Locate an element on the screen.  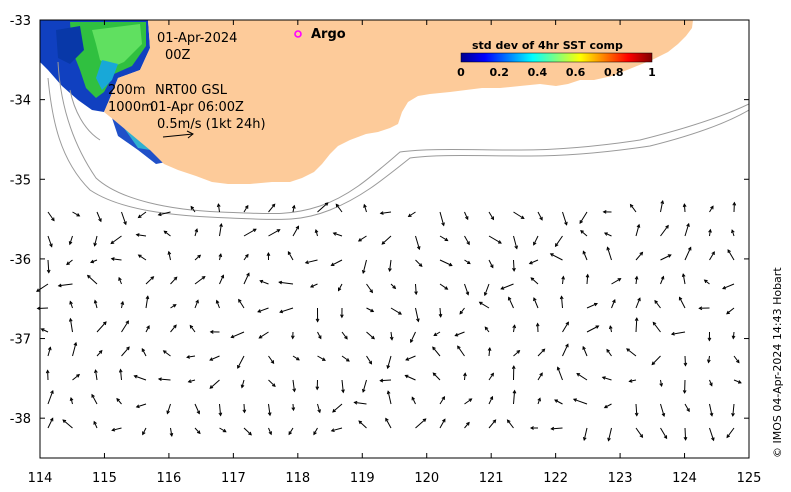
colorbar-tick-label: 1 is located at coordinates (652, 72).